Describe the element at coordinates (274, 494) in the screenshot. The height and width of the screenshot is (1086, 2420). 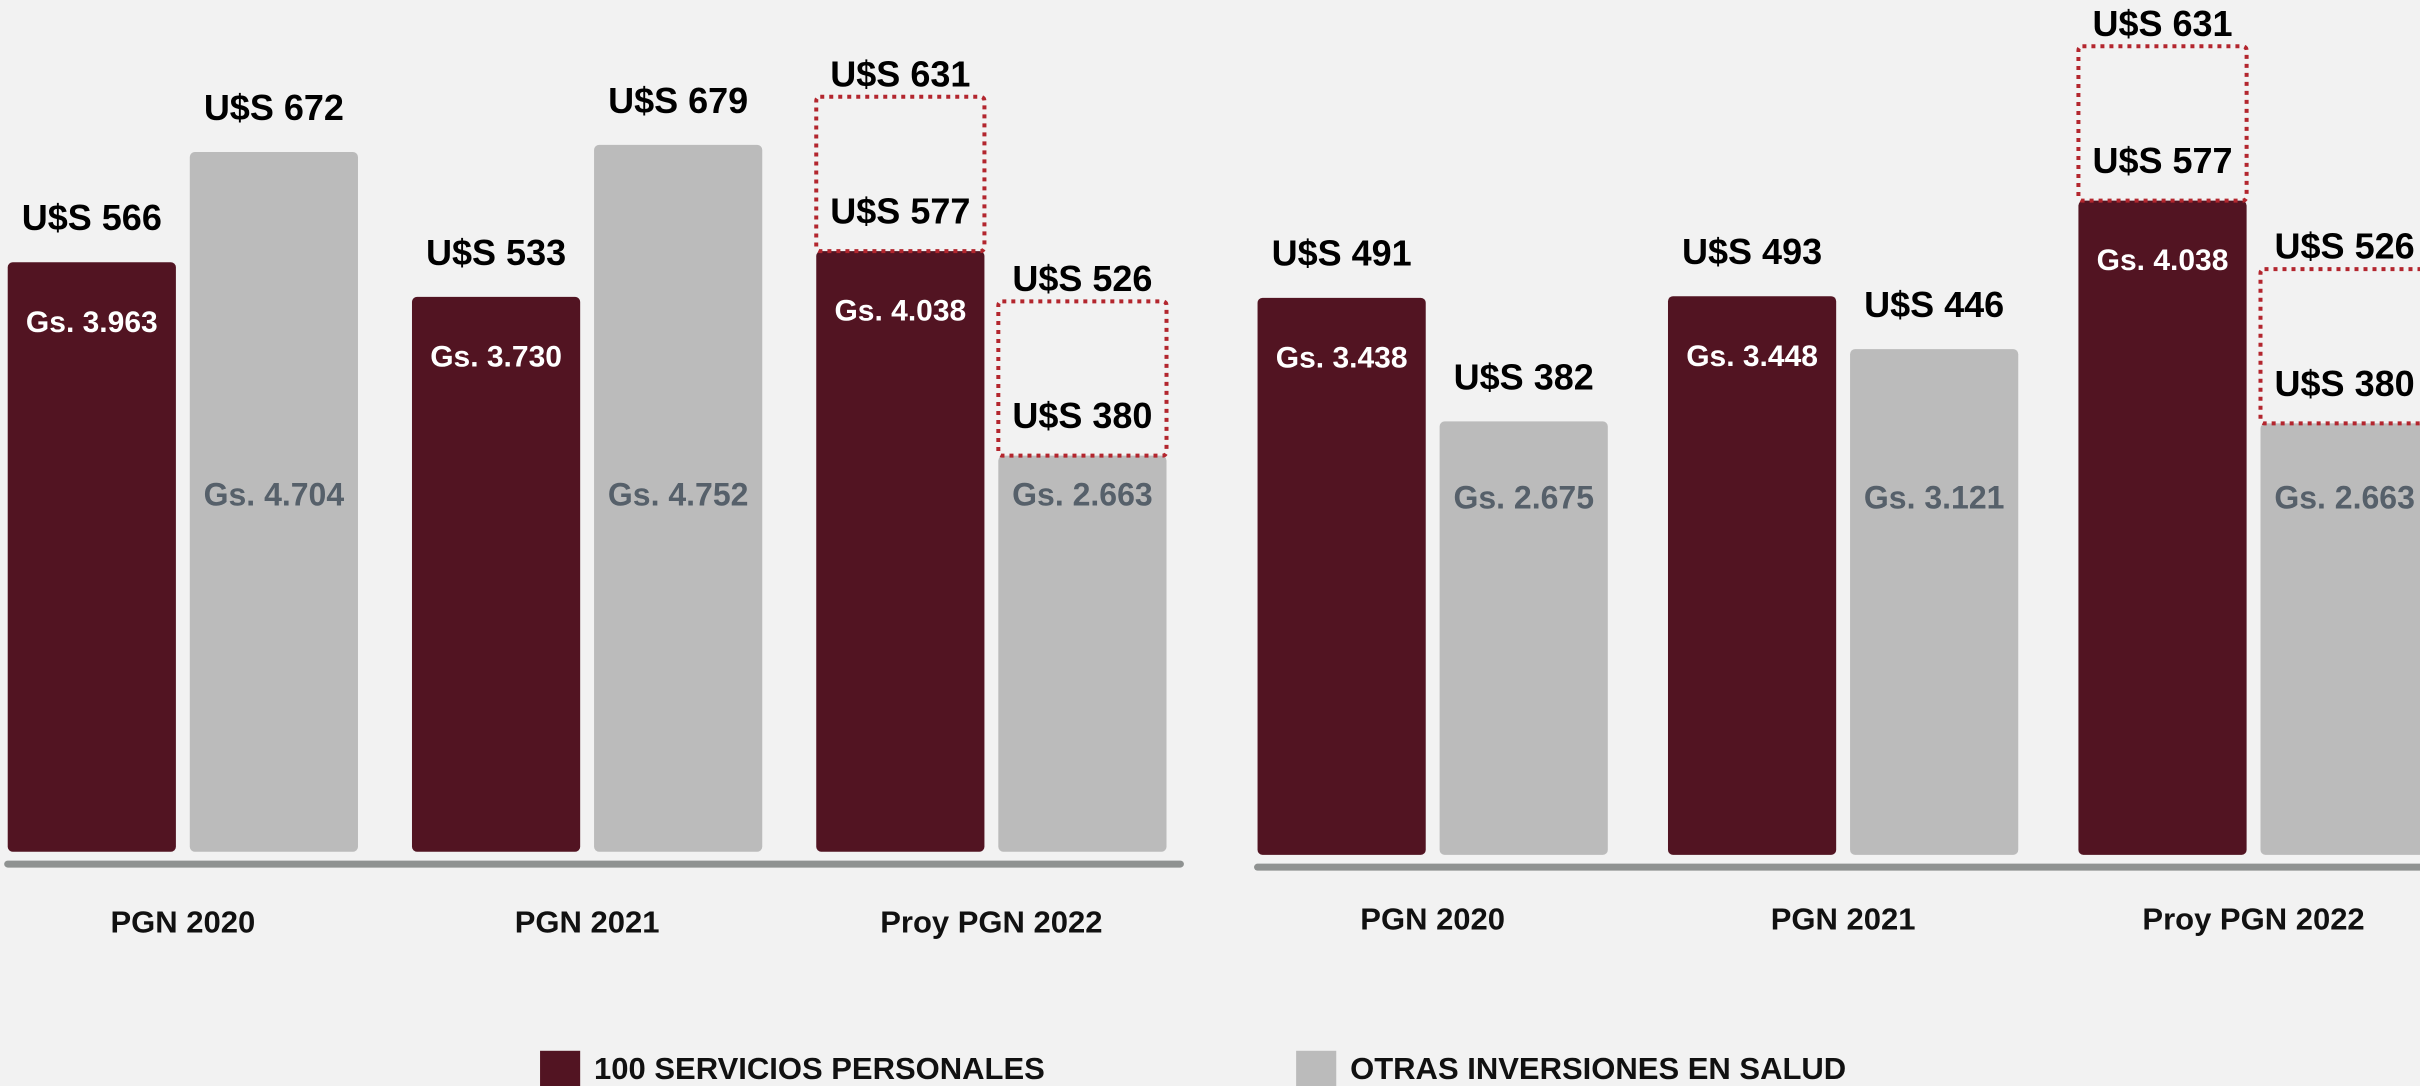
I see `value-label: Gs. 4.704` at that location.